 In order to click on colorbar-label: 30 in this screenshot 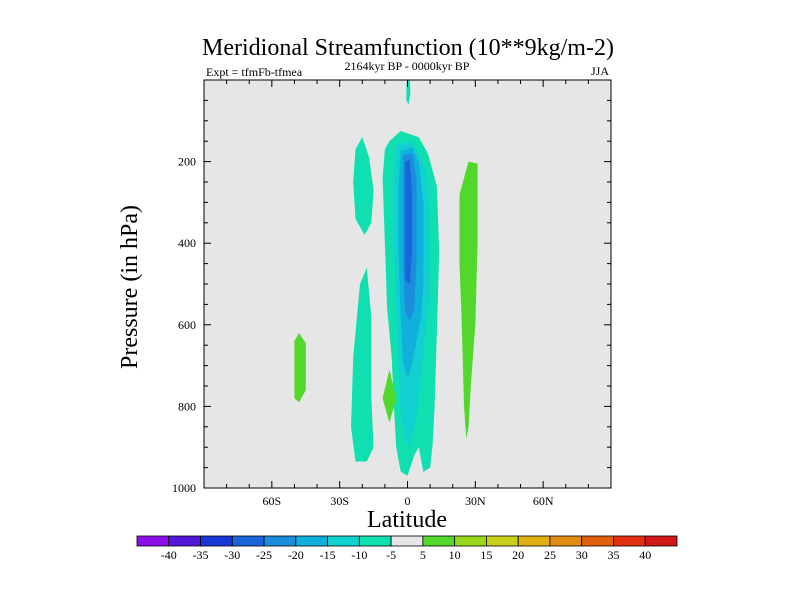, I will do `click(582, 555)`.